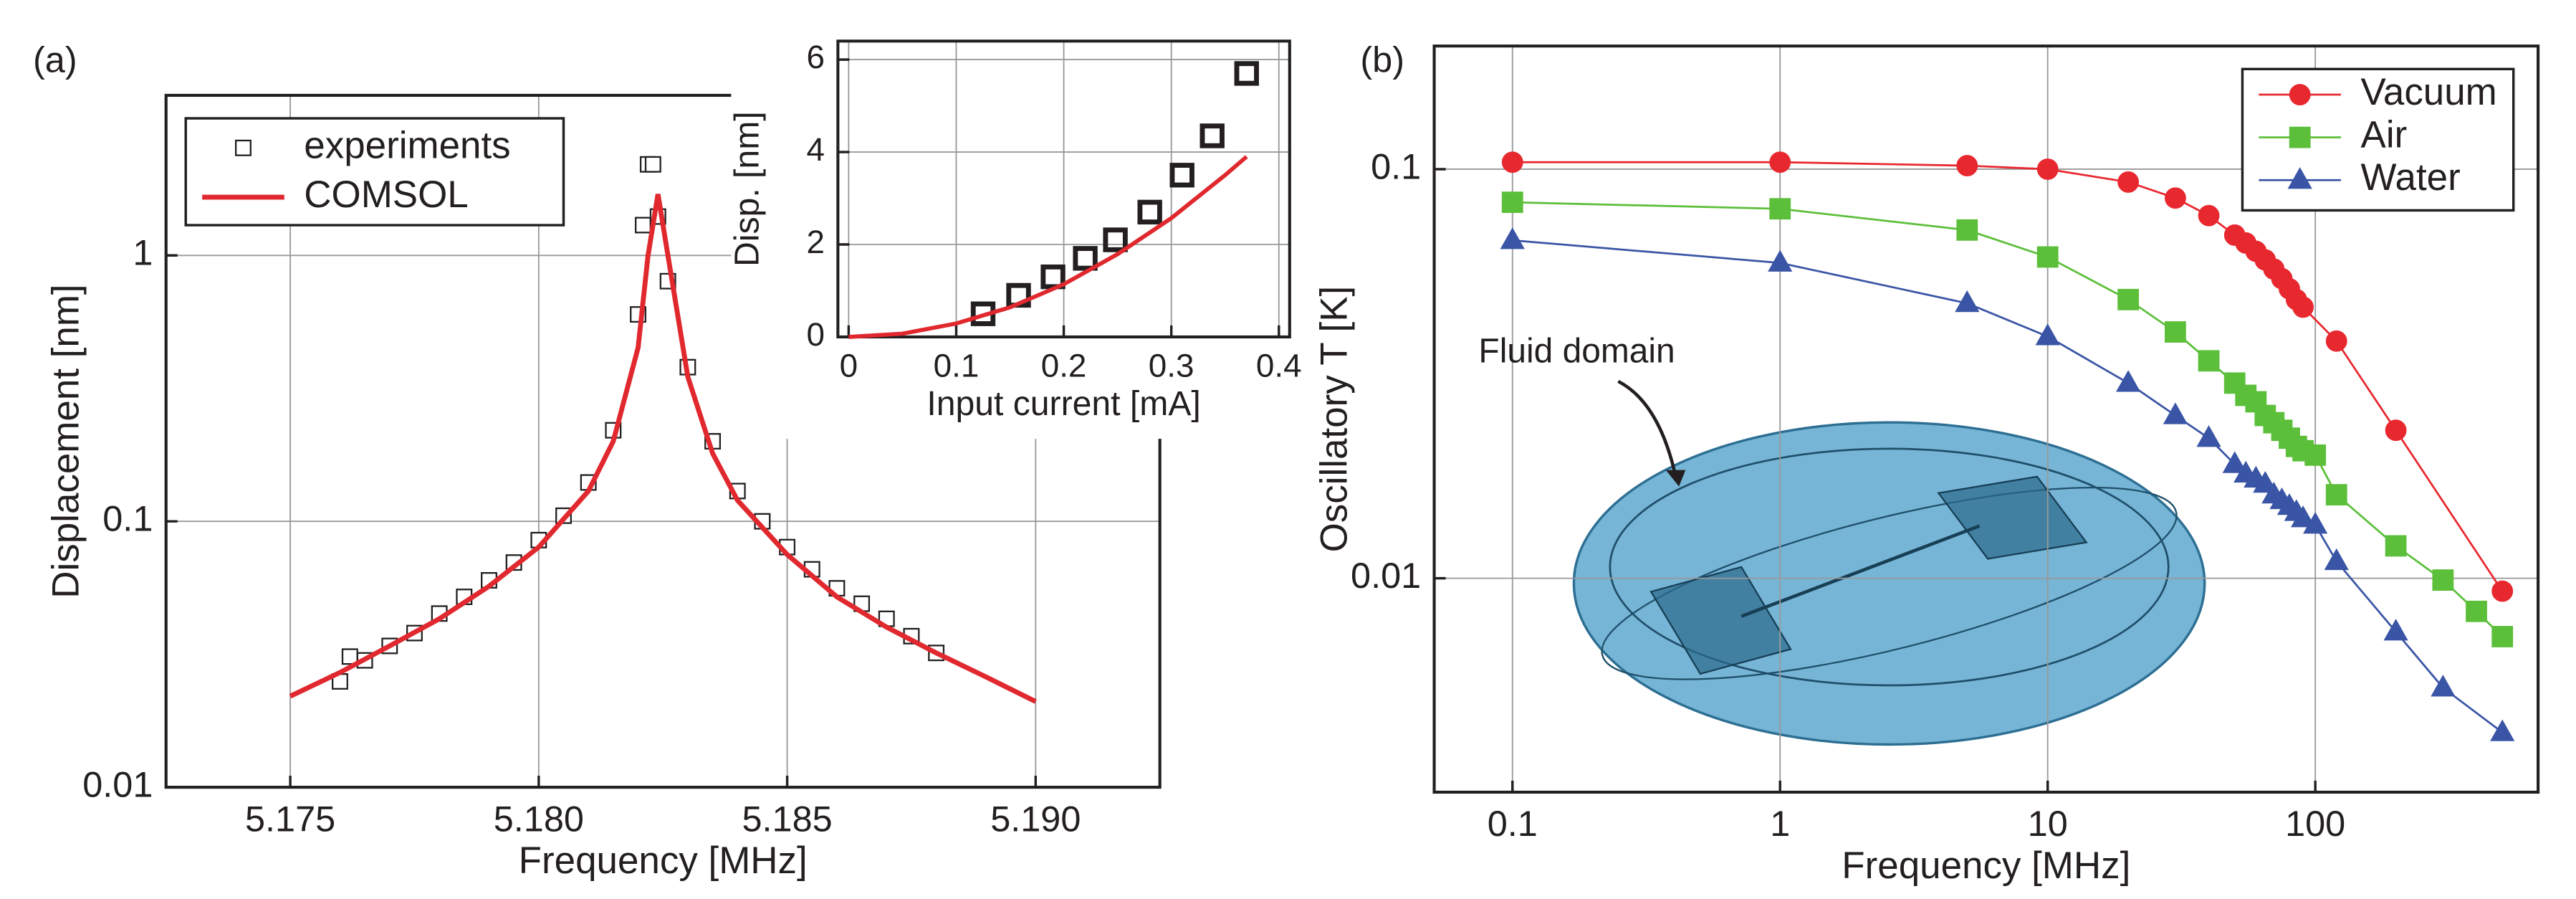 The height and width of the screenshot is (899, 2576). What do you see at coordinates (407, 145) in the screenshot?
I see `legend-label: experiments` at bounding box center [407, 145].